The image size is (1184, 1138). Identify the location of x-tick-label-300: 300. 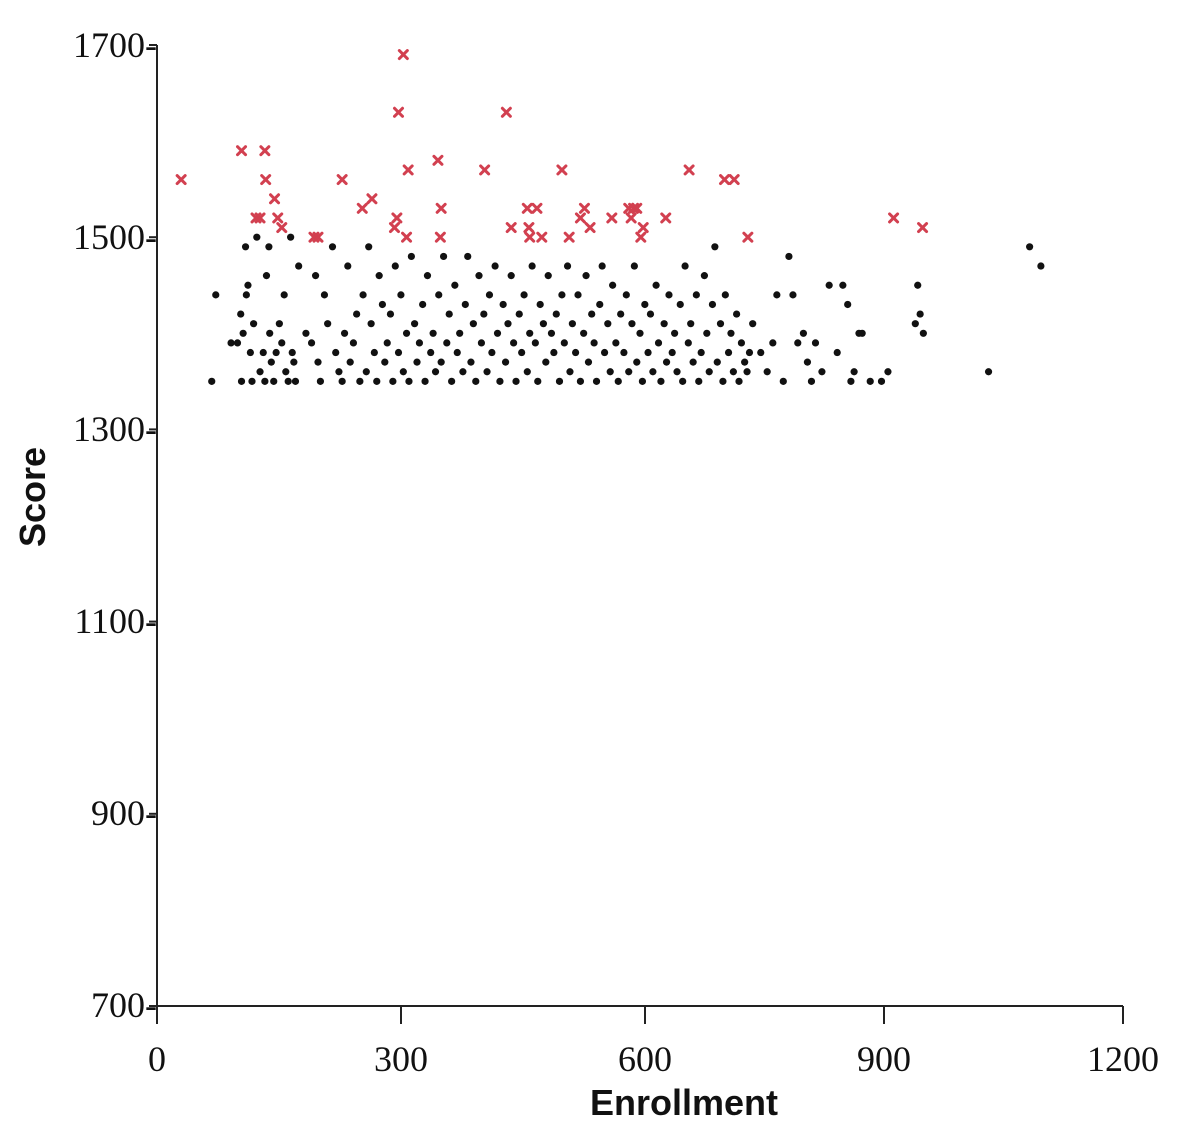
(401, 1059).